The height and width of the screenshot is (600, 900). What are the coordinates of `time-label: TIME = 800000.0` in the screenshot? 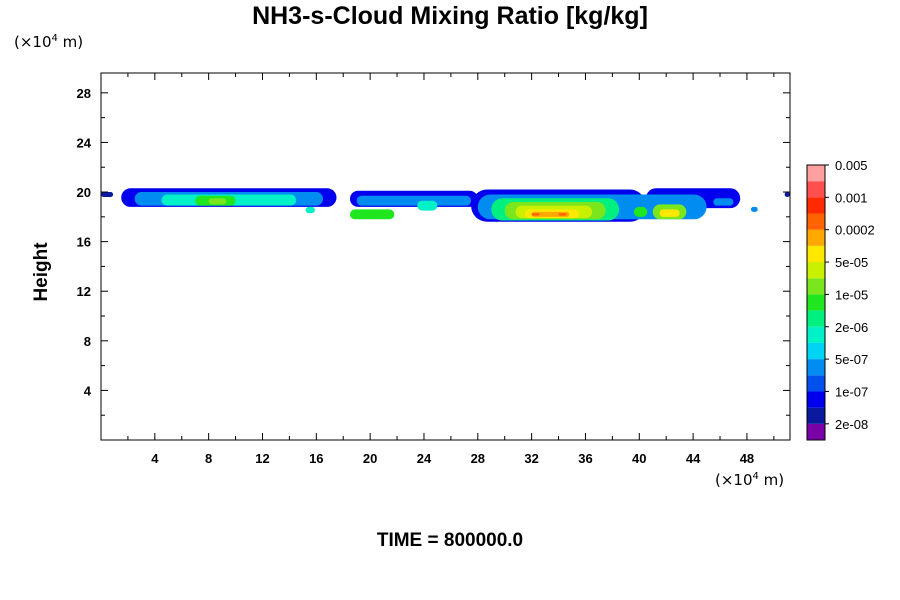 It's located at (450, 540).